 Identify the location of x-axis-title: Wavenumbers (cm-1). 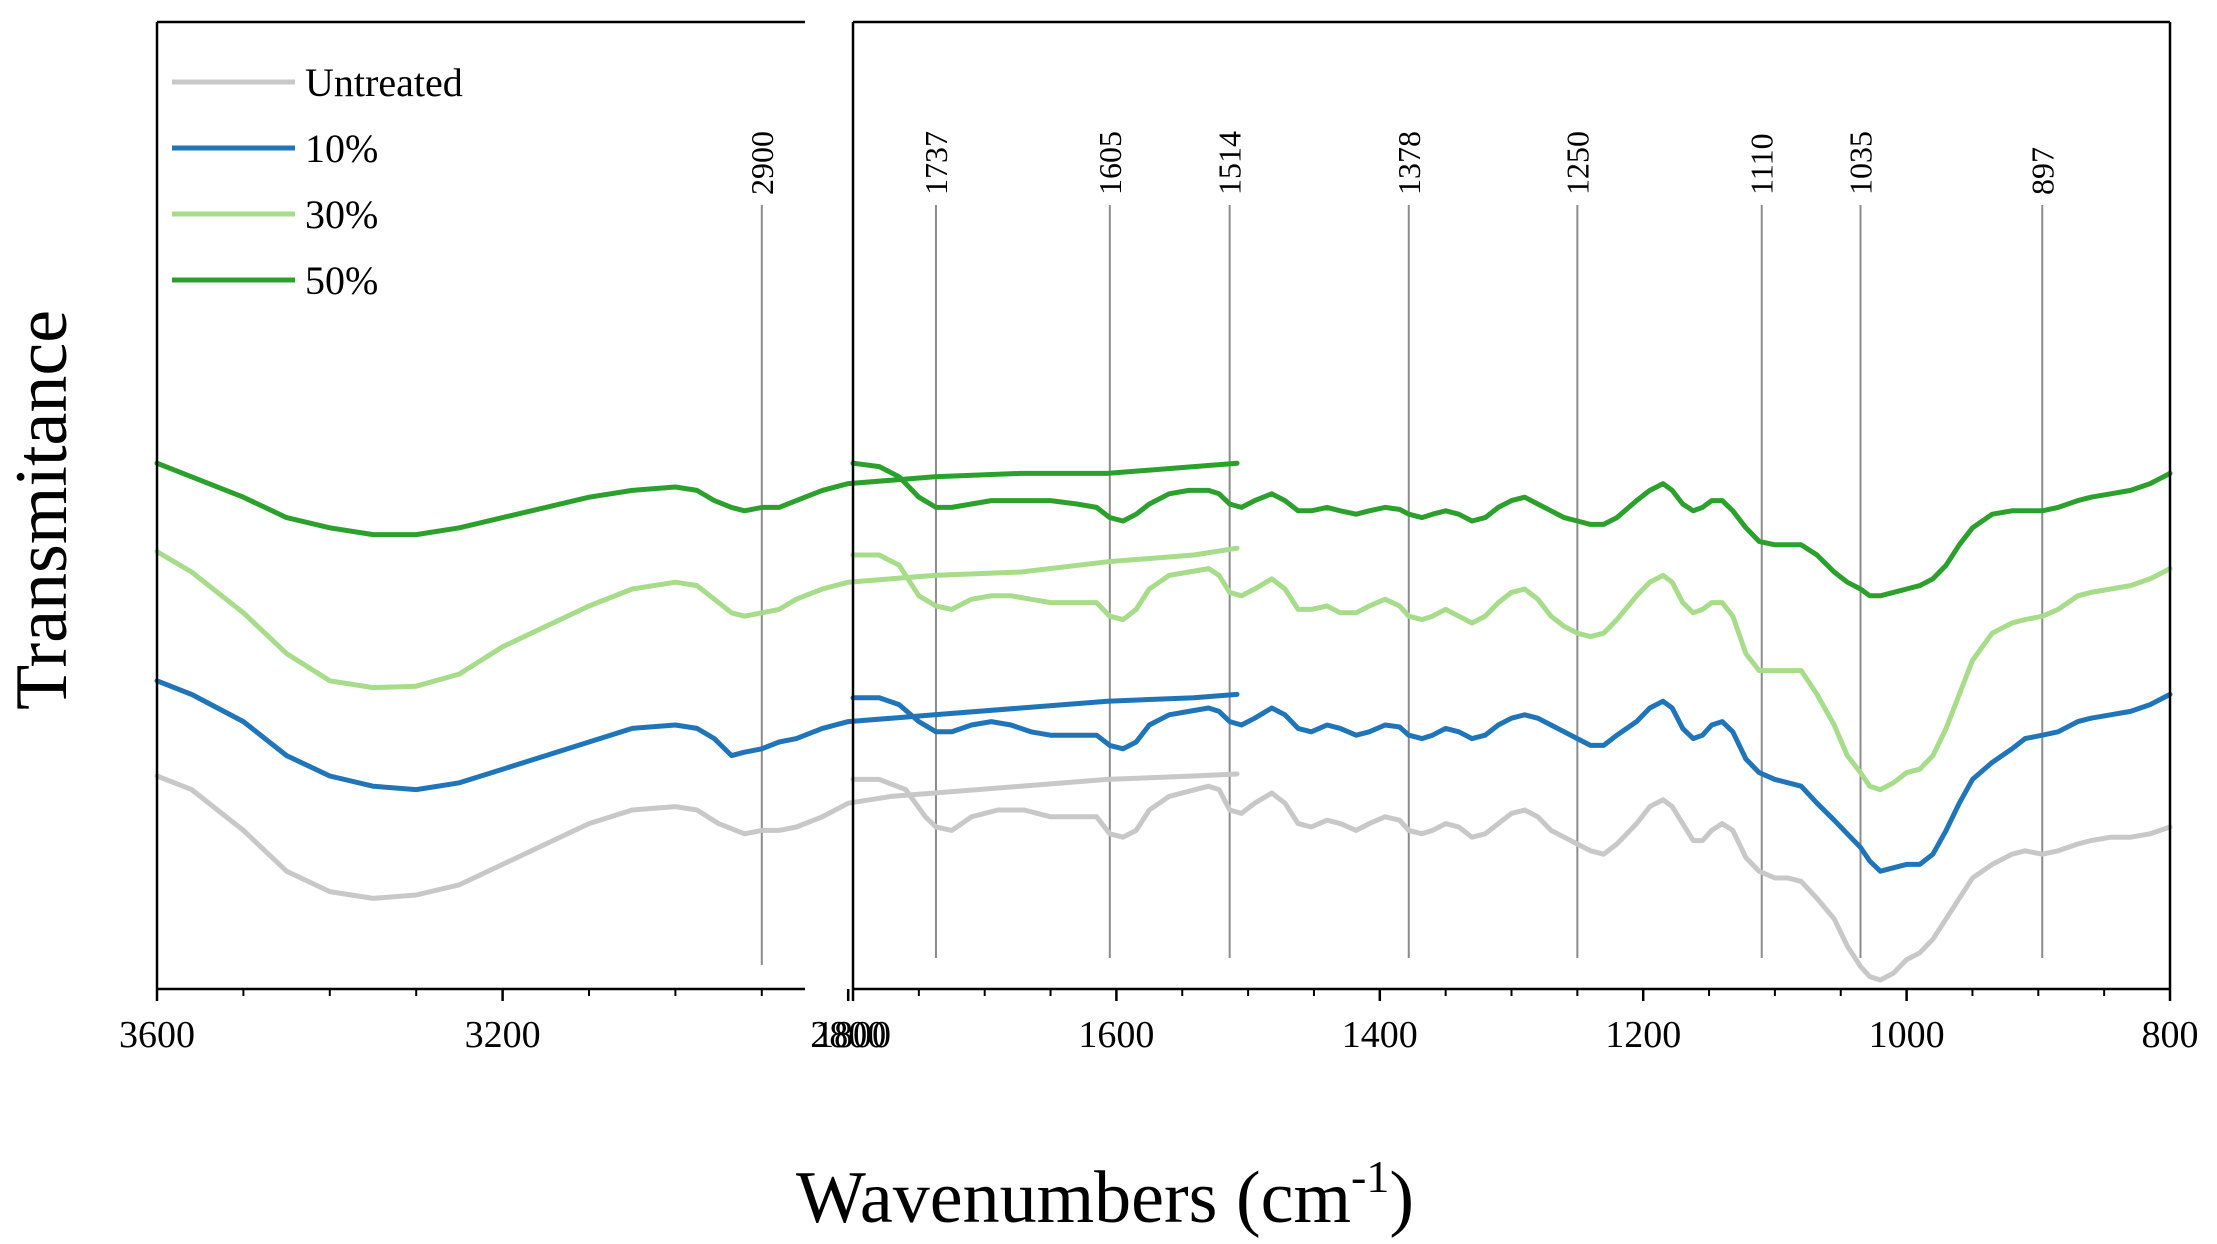
(1105, 1195).